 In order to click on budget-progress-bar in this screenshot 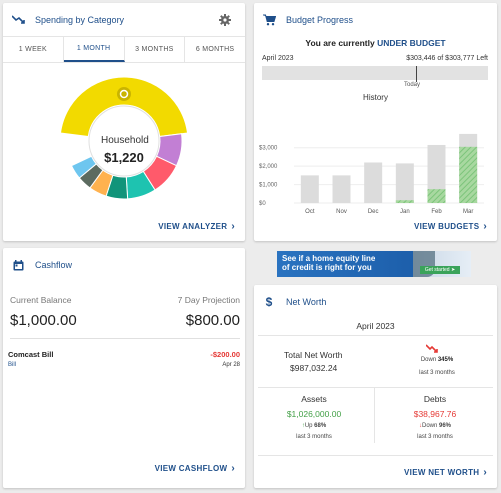, I will do `click(375, 73)`.